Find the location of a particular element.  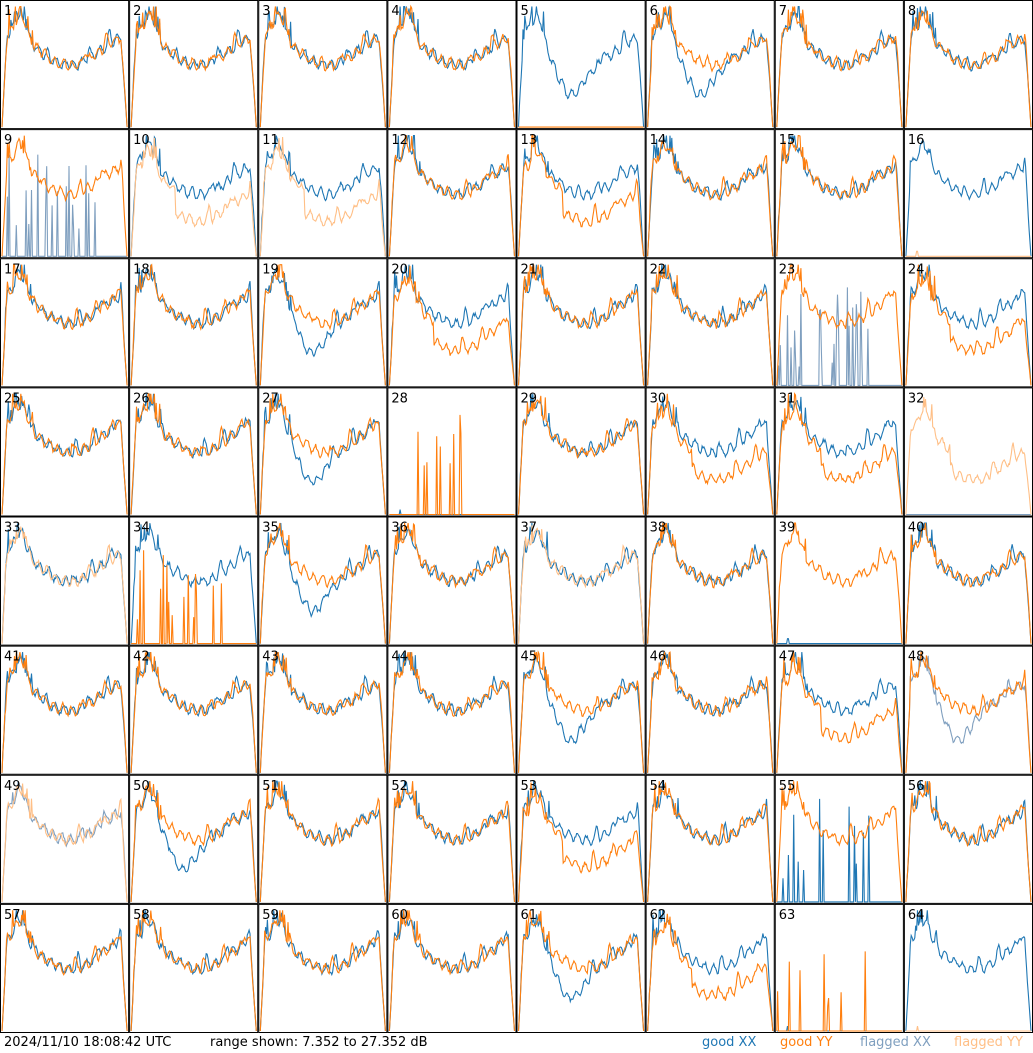

panel-label: 60 is located at coordinates (399, 915).